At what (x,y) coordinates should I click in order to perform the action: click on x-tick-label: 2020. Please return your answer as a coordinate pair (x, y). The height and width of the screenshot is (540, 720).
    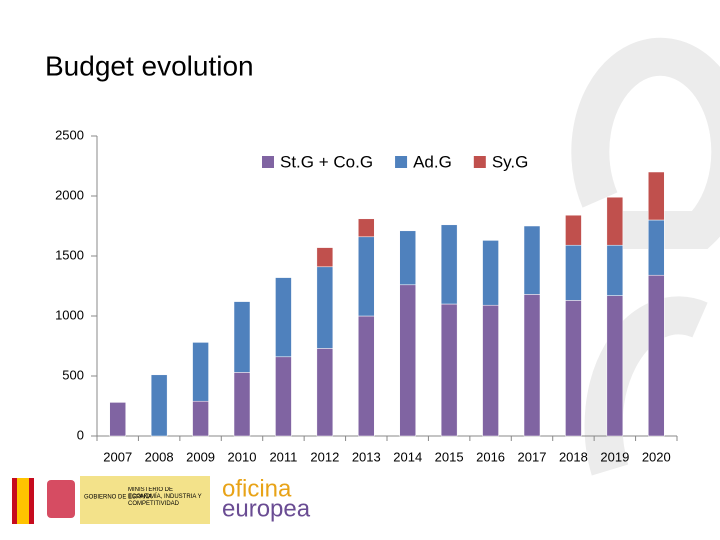
    Looking at the image, I should click on (656, 456).